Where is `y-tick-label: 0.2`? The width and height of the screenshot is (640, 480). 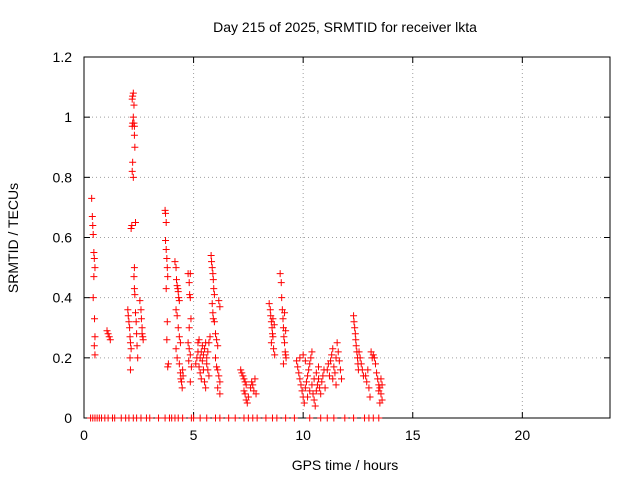
y-tick-label: 0.2 is located at coordinates (63, 358).